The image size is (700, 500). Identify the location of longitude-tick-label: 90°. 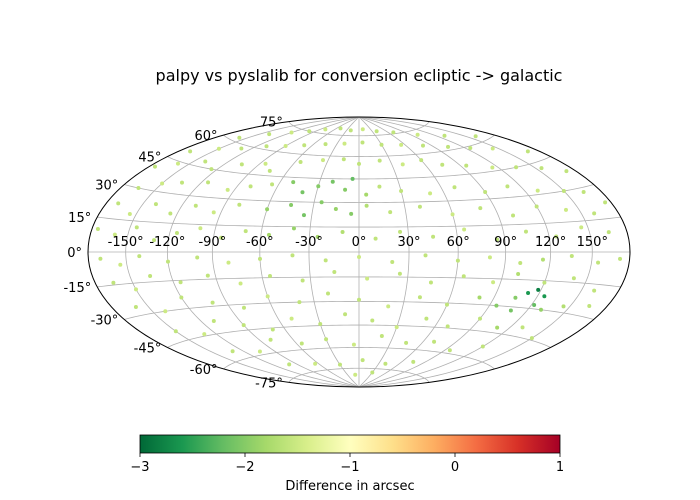
(505, 242).